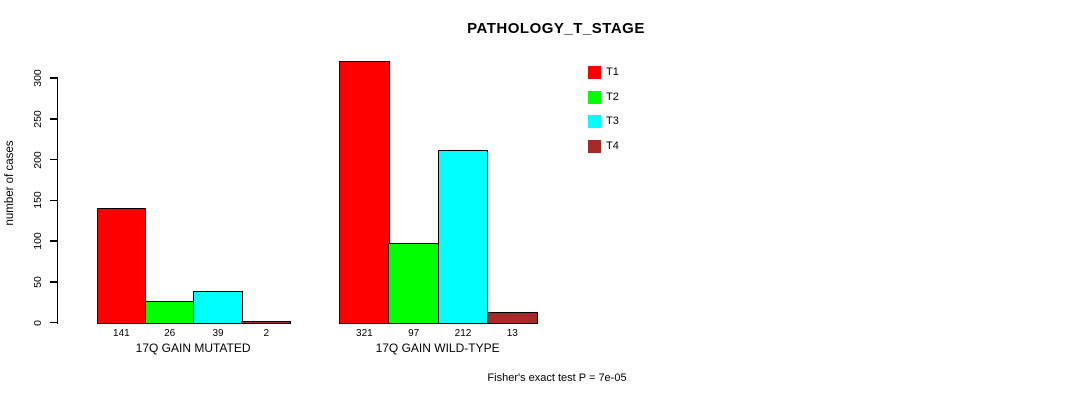 The height and width of the screenshot is (400, 1090). I want to click on legend-label: T3, so click(612, 121).